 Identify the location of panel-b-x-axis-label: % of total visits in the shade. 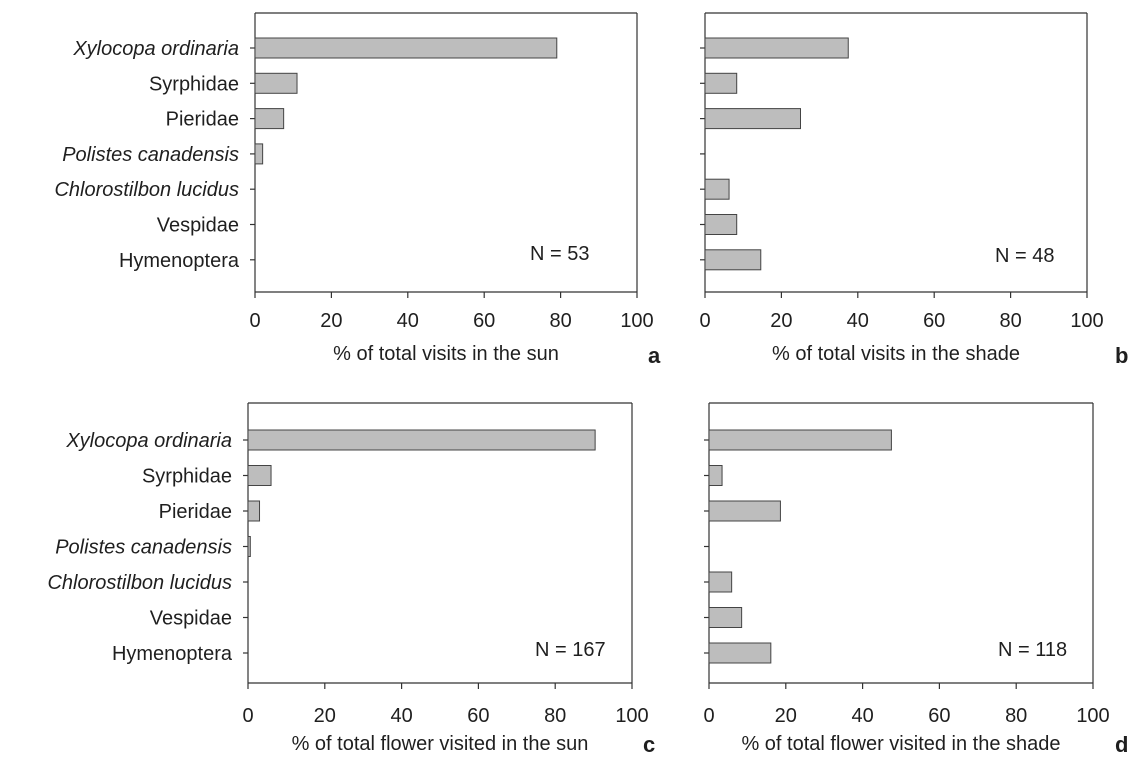
(896, 354).